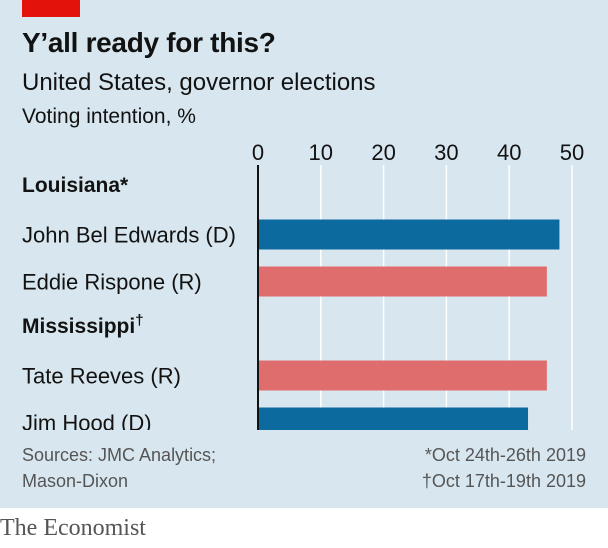 This screenshot has width=608, height=548. What do you see at coordinates (503, 481) in the screenshot?
I see `date-note-mississippi: †Oct 17th-19th 2019` at bounding box center [503, 481].